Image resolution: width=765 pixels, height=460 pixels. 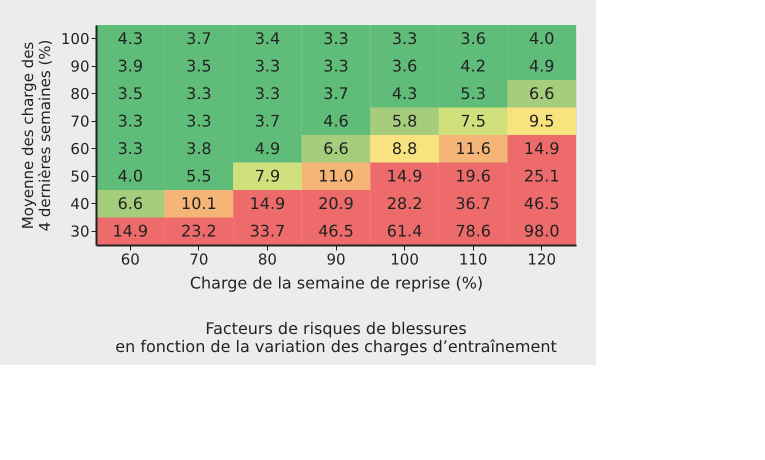 What do you see at coordinates (473, 148) in the screenshot?
I see `data-label: 11.6` at bounding box center [473, 148].